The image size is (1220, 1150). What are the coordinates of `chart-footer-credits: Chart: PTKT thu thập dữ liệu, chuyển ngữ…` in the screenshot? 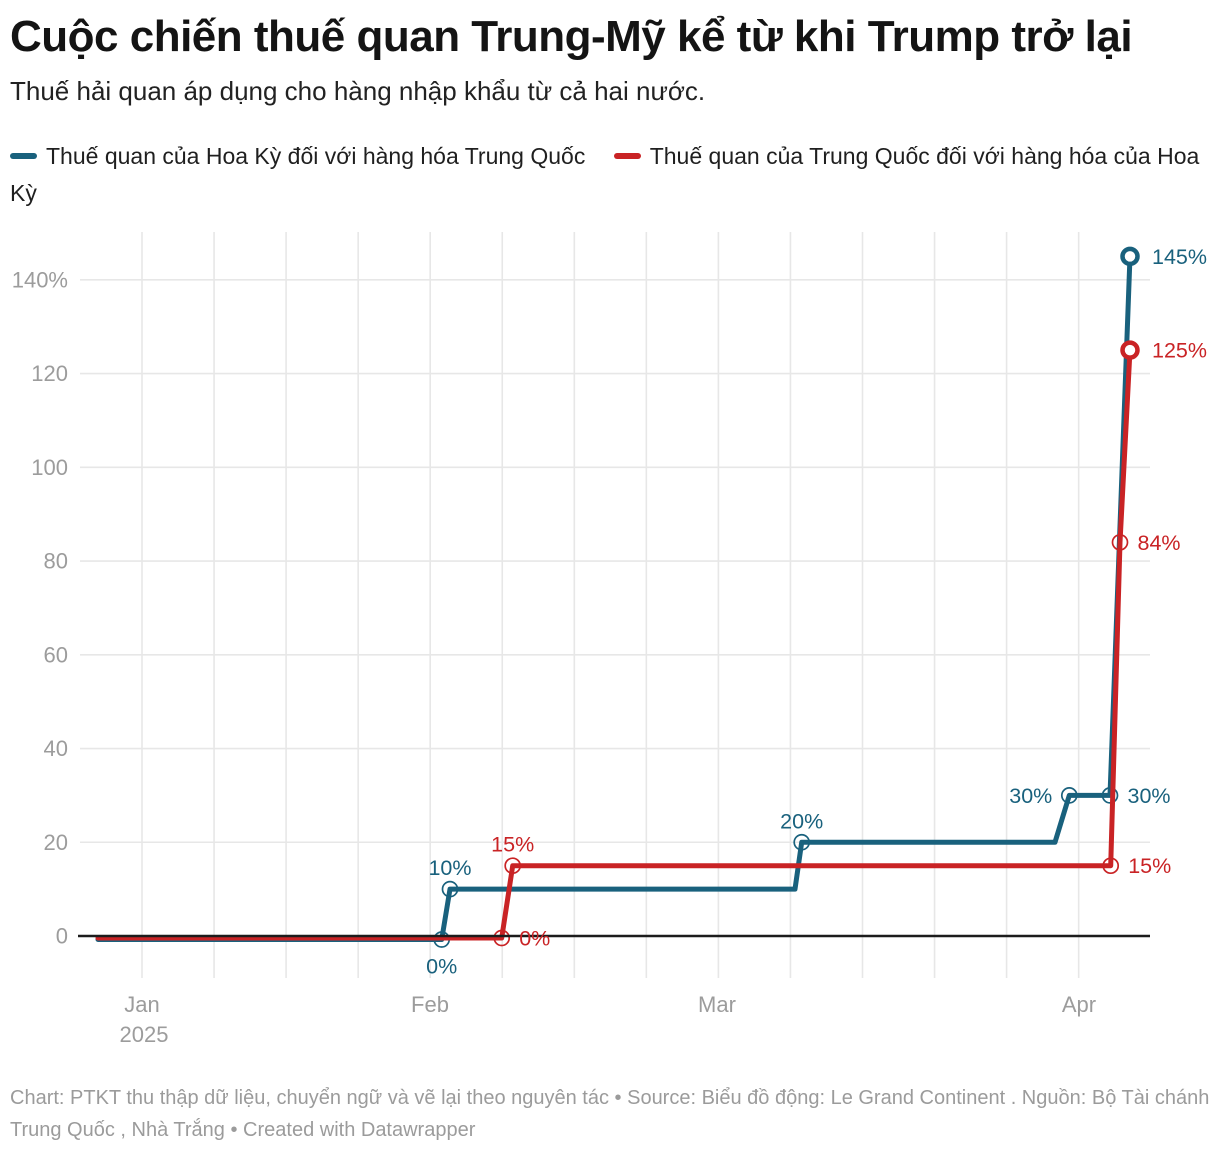 It's located at (610, 1114).